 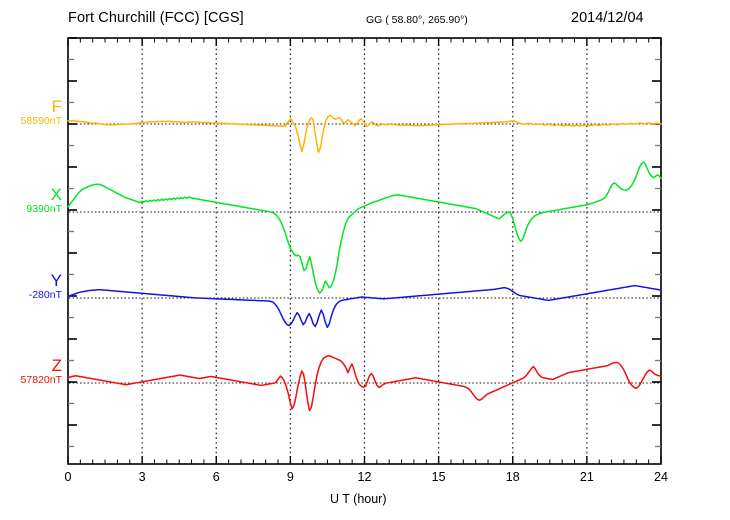 What do you see at coordinates (364, 306) in the screenshot?
I see `trace-Y` at bounding box center [364, 306].